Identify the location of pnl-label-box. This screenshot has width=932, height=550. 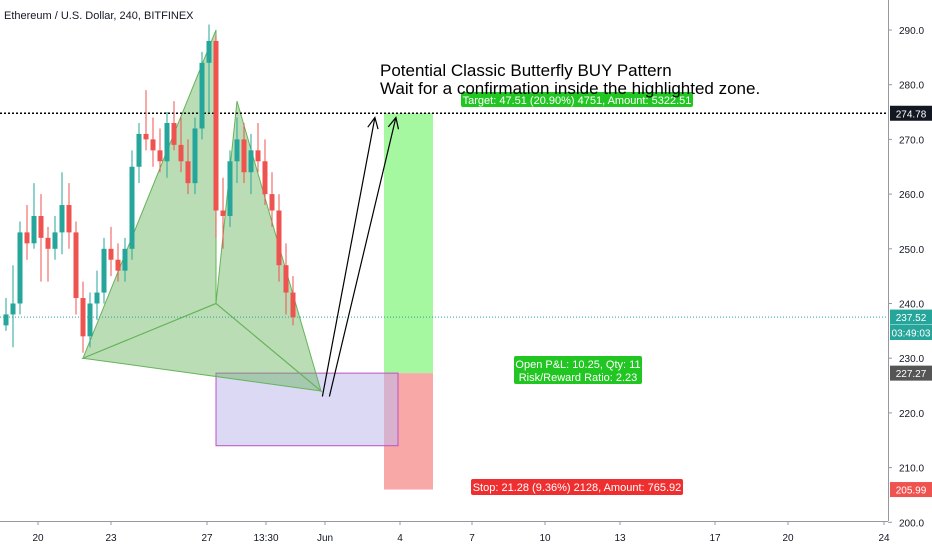
(578, 370).